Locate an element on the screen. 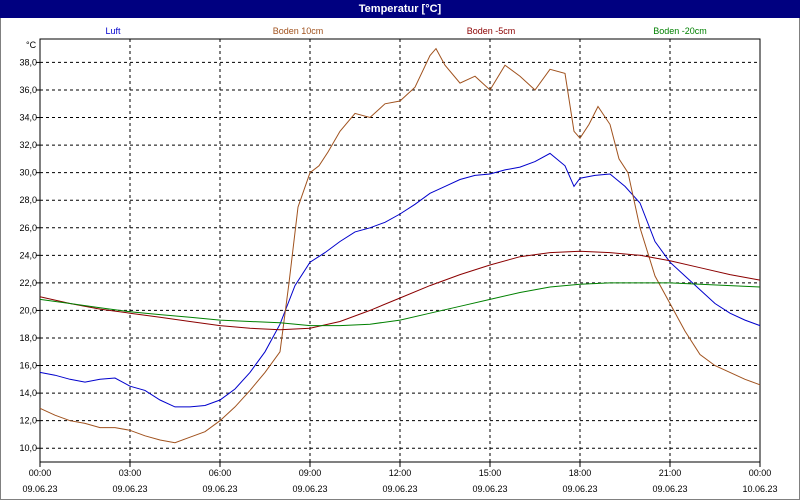 The width and height of the screenshot is (800, 500). y-unit-label: °C is located at coordinates (31, 45).